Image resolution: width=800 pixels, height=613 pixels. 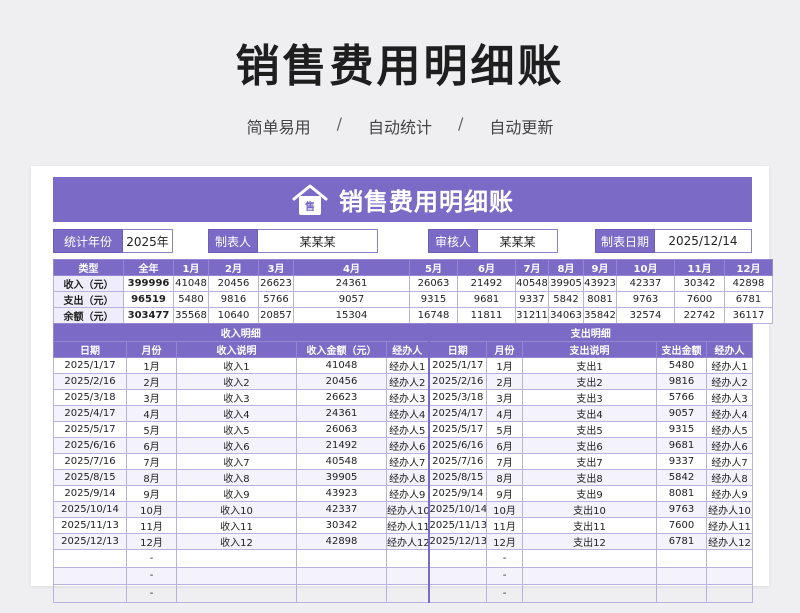 What do you see at coordinates (318, 241) in the screenshot?
I see `maker-value: 某某某` at bounding box center [318, 241].